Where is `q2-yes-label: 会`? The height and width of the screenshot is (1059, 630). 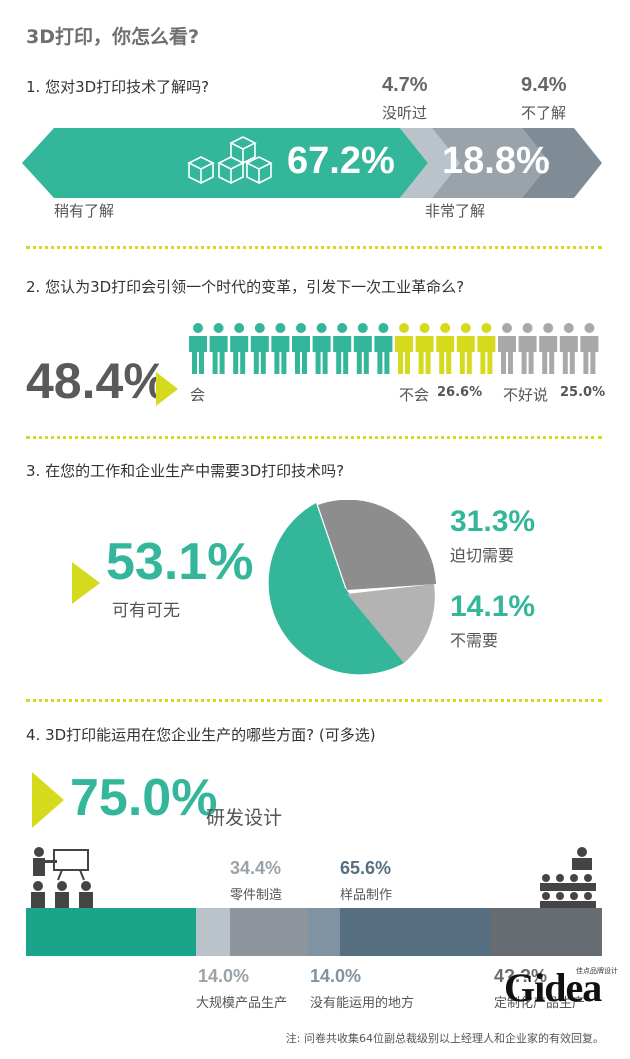 q2-yes-label: 会 is located at coordinates (198, 395).